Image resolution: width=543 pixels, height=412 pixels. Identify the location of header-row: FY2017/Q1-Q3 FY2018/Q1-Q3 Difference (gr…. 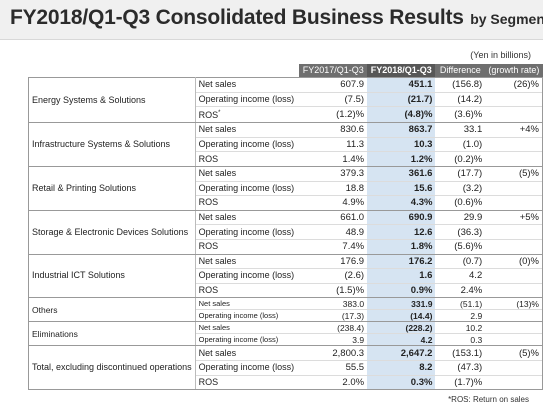
(286, 71).